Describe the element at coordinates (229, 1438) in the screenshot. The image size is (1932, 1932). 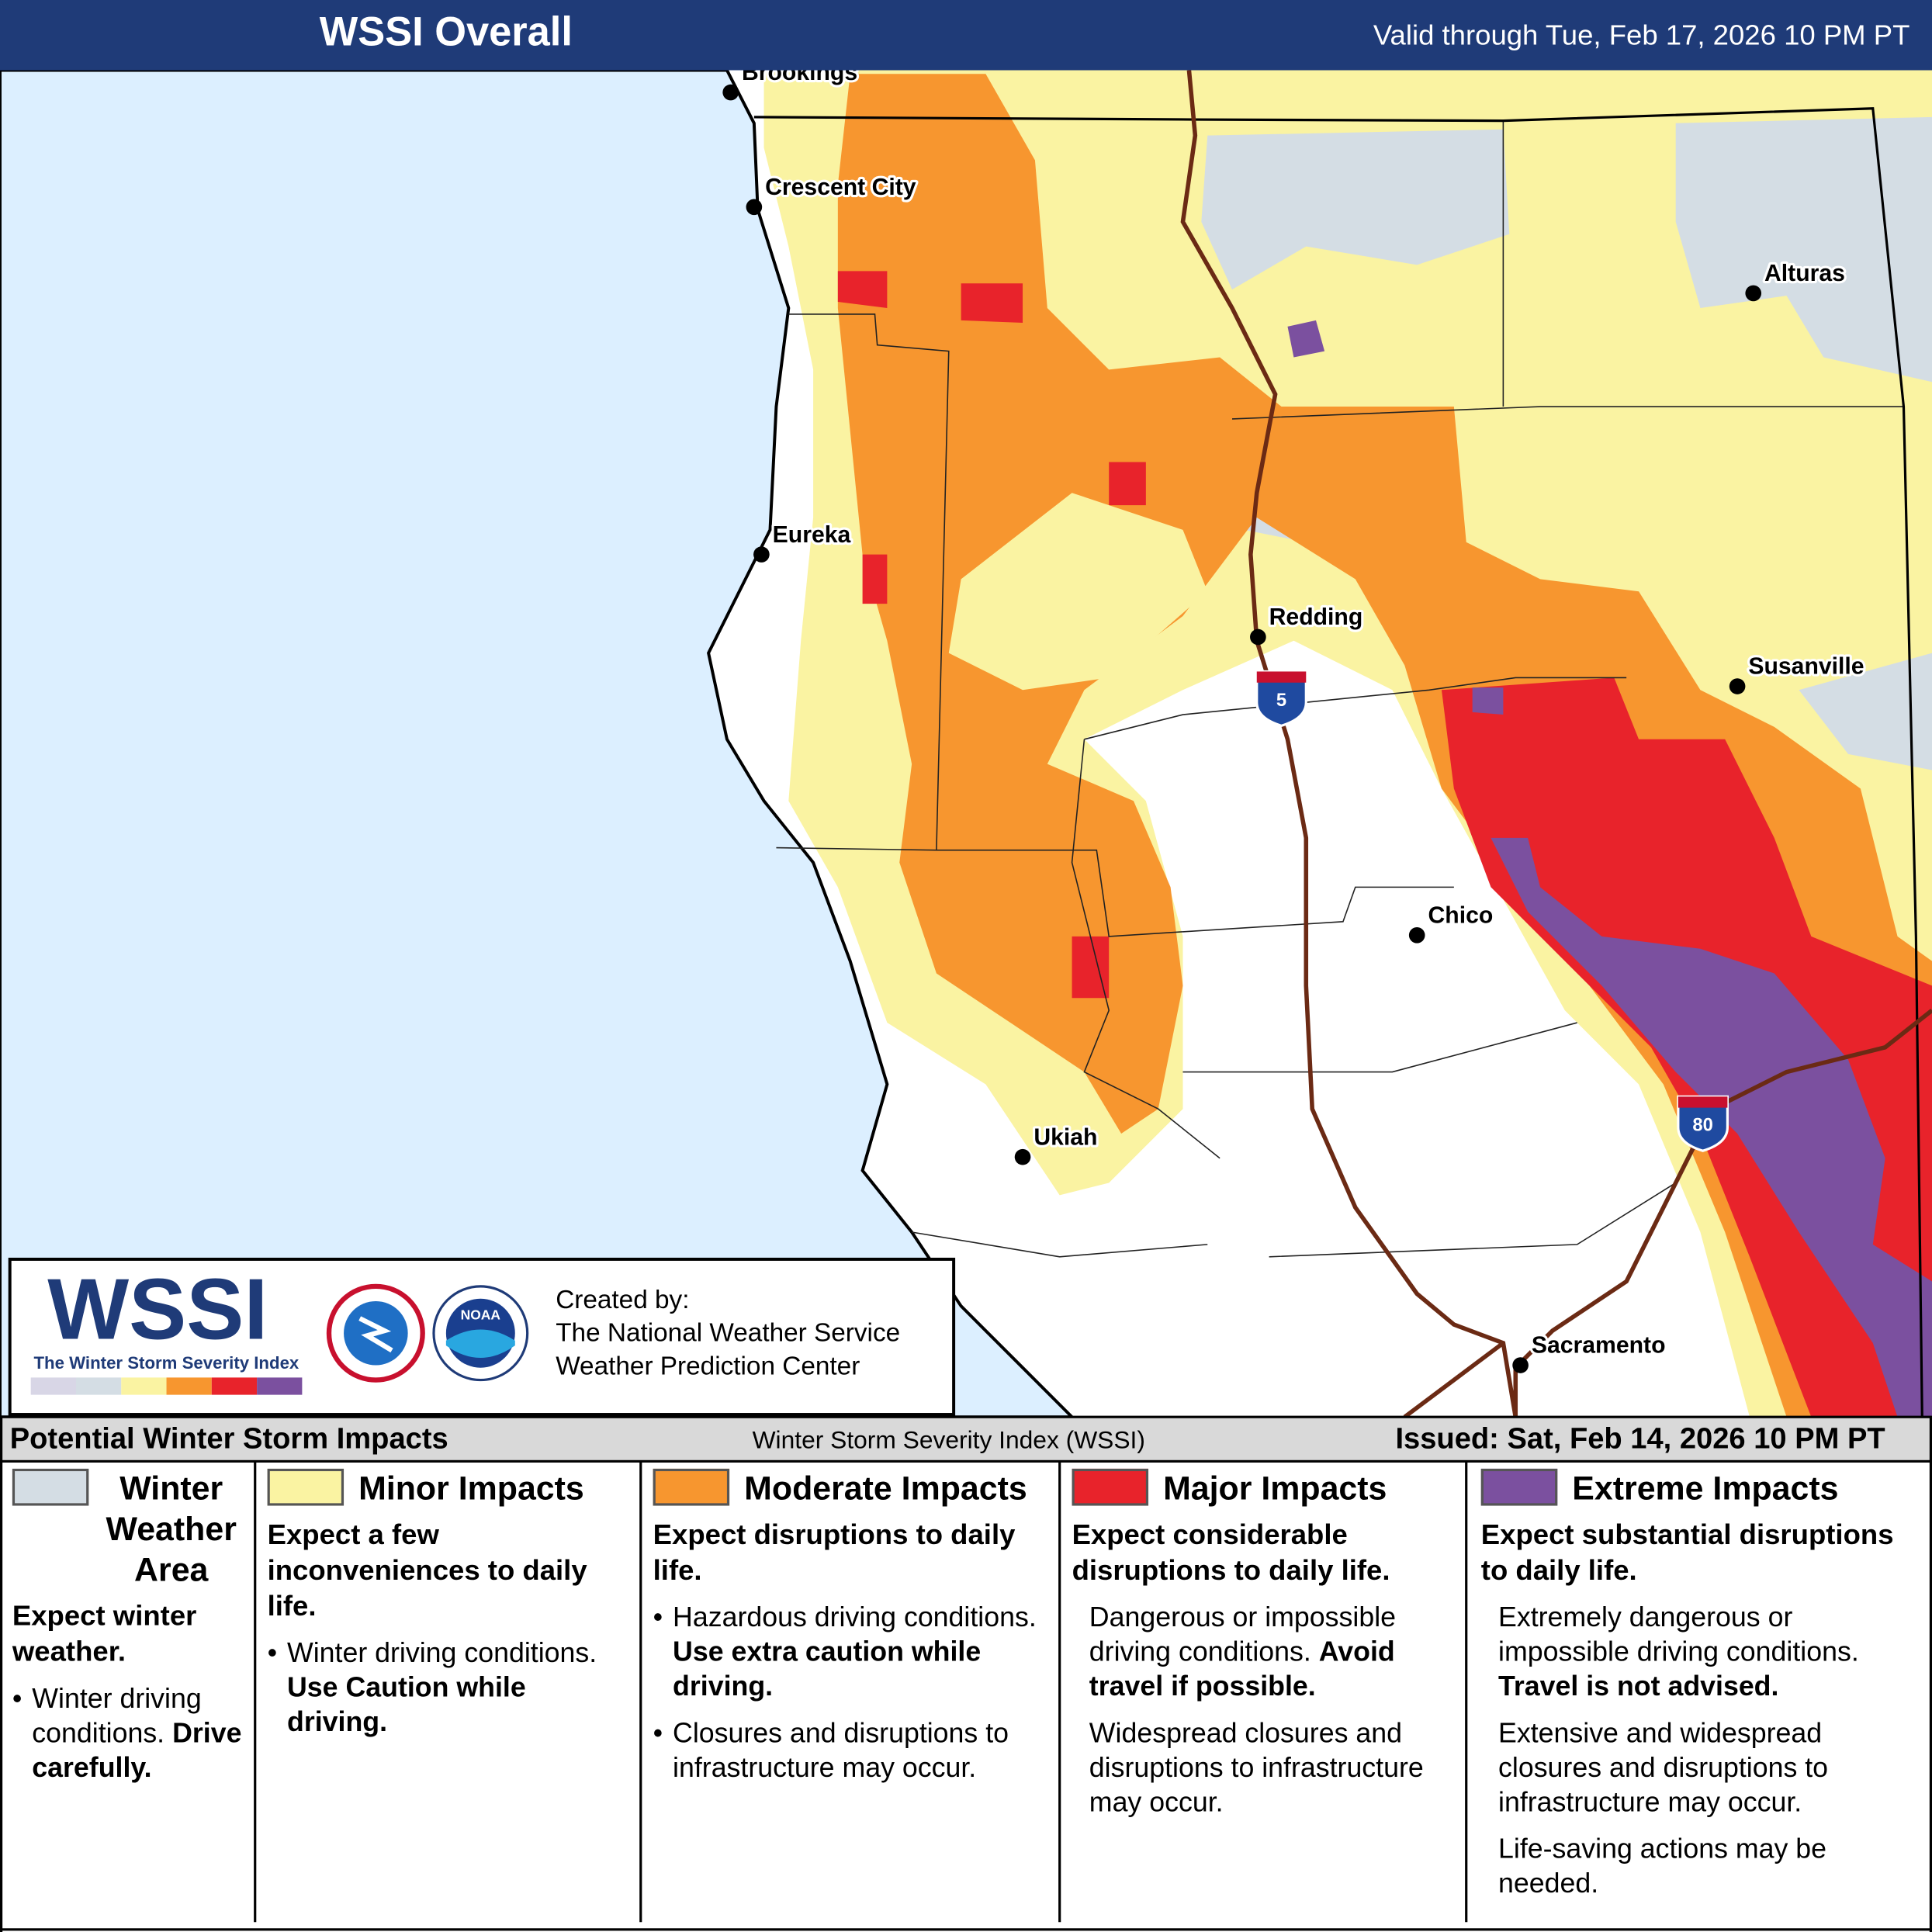
I see `legend-title: Potential Winter Storm Impacts` at that location.